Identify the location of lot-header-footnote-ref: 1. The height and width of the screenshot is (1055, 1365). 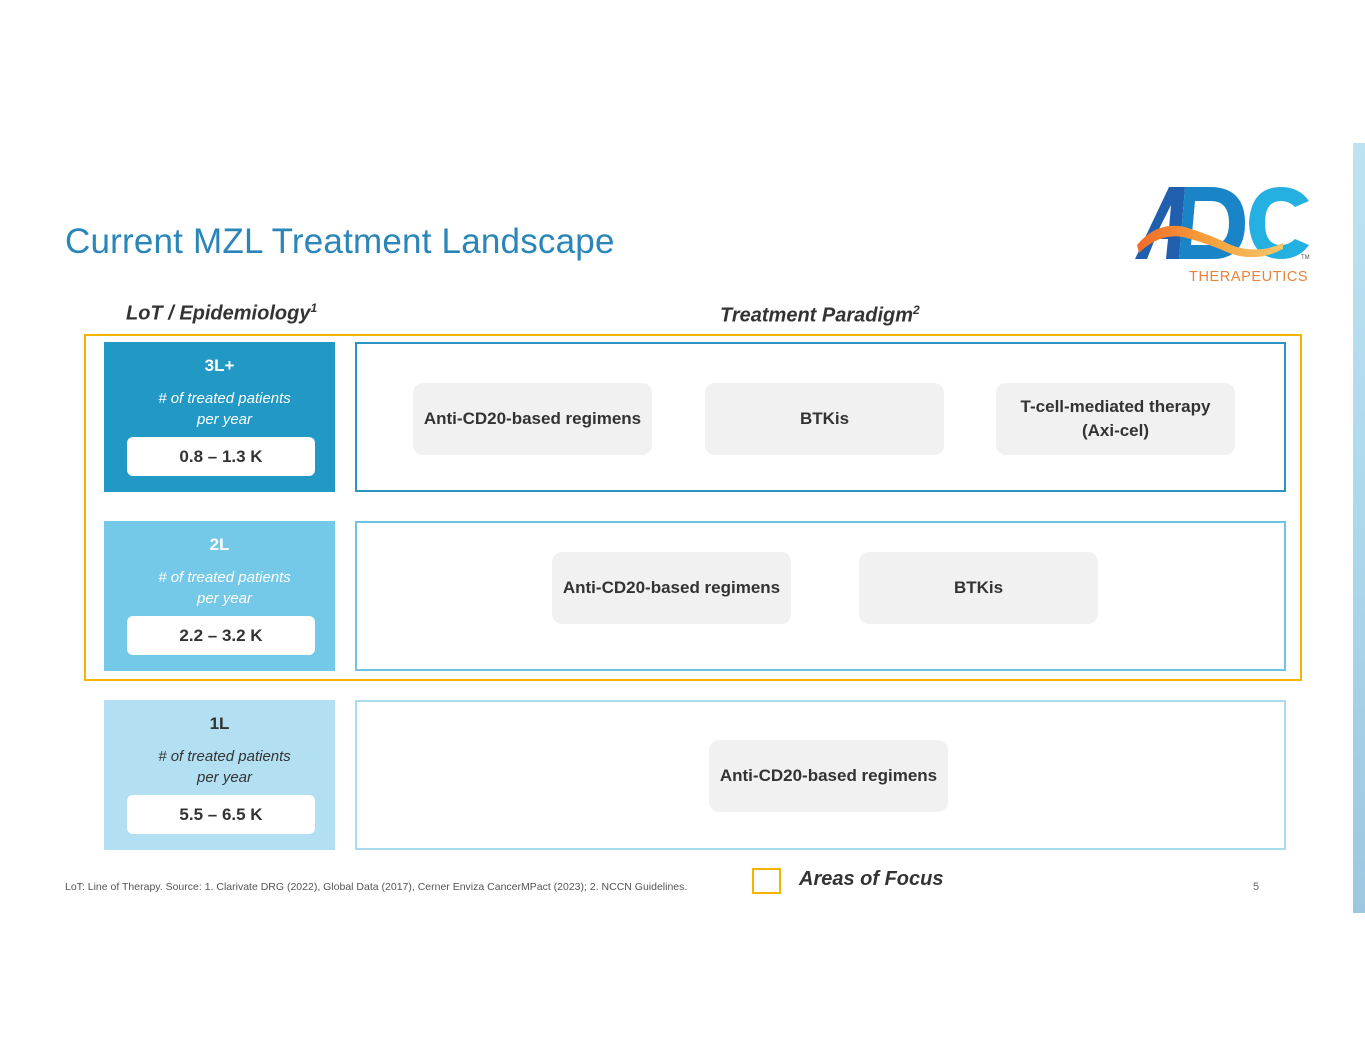
(314, 308).